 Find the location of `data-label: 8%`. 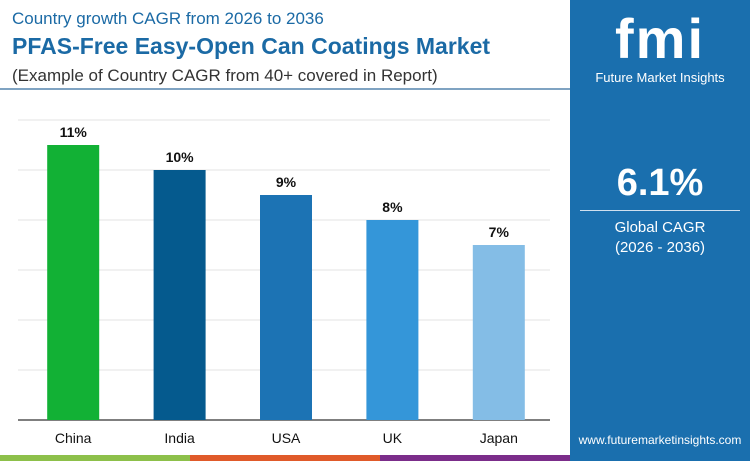

data-label: 8% is located at coordinates (392, 207).